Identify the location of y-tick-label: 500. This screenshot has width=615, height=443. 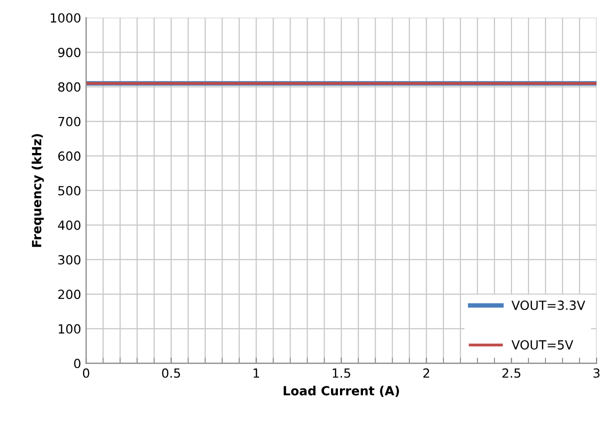
(69, 191).